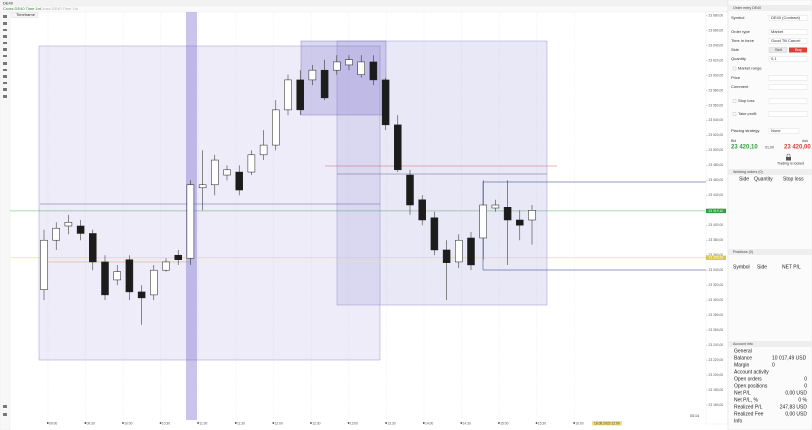 Image resolution: width=812 pixels, height=430 pixels. I want to click on column-header: Quantity, so click(763, 179).